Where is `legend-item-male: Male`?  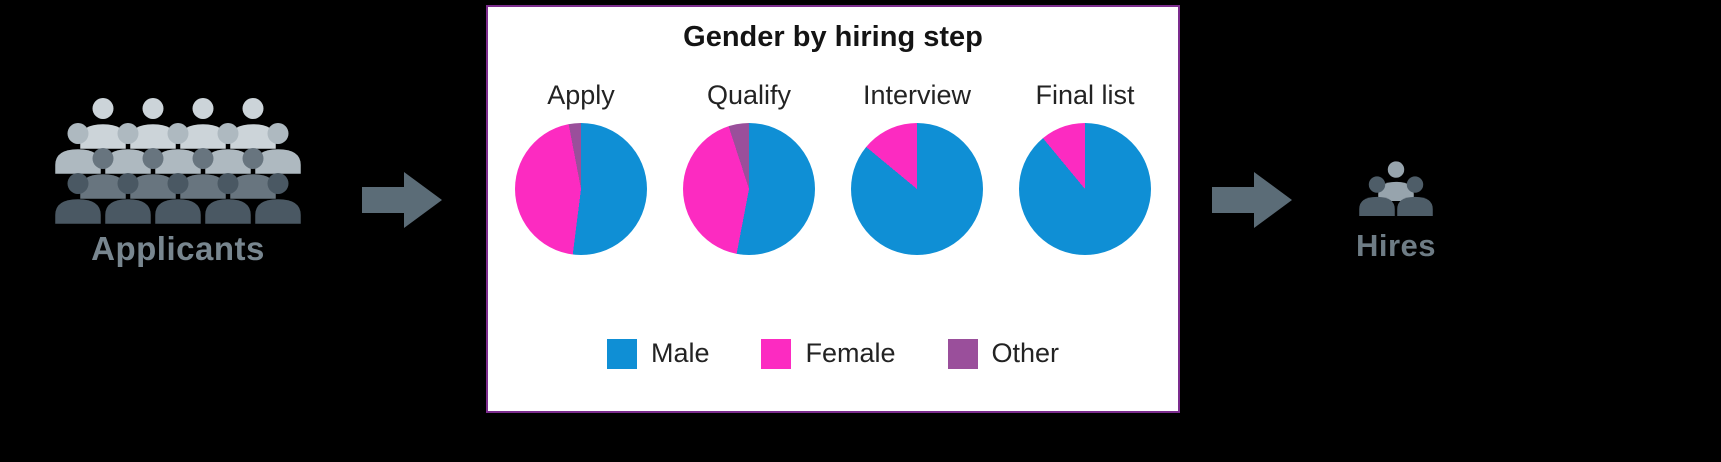
legend-item-male: Male is located at coordinates (658, 353).